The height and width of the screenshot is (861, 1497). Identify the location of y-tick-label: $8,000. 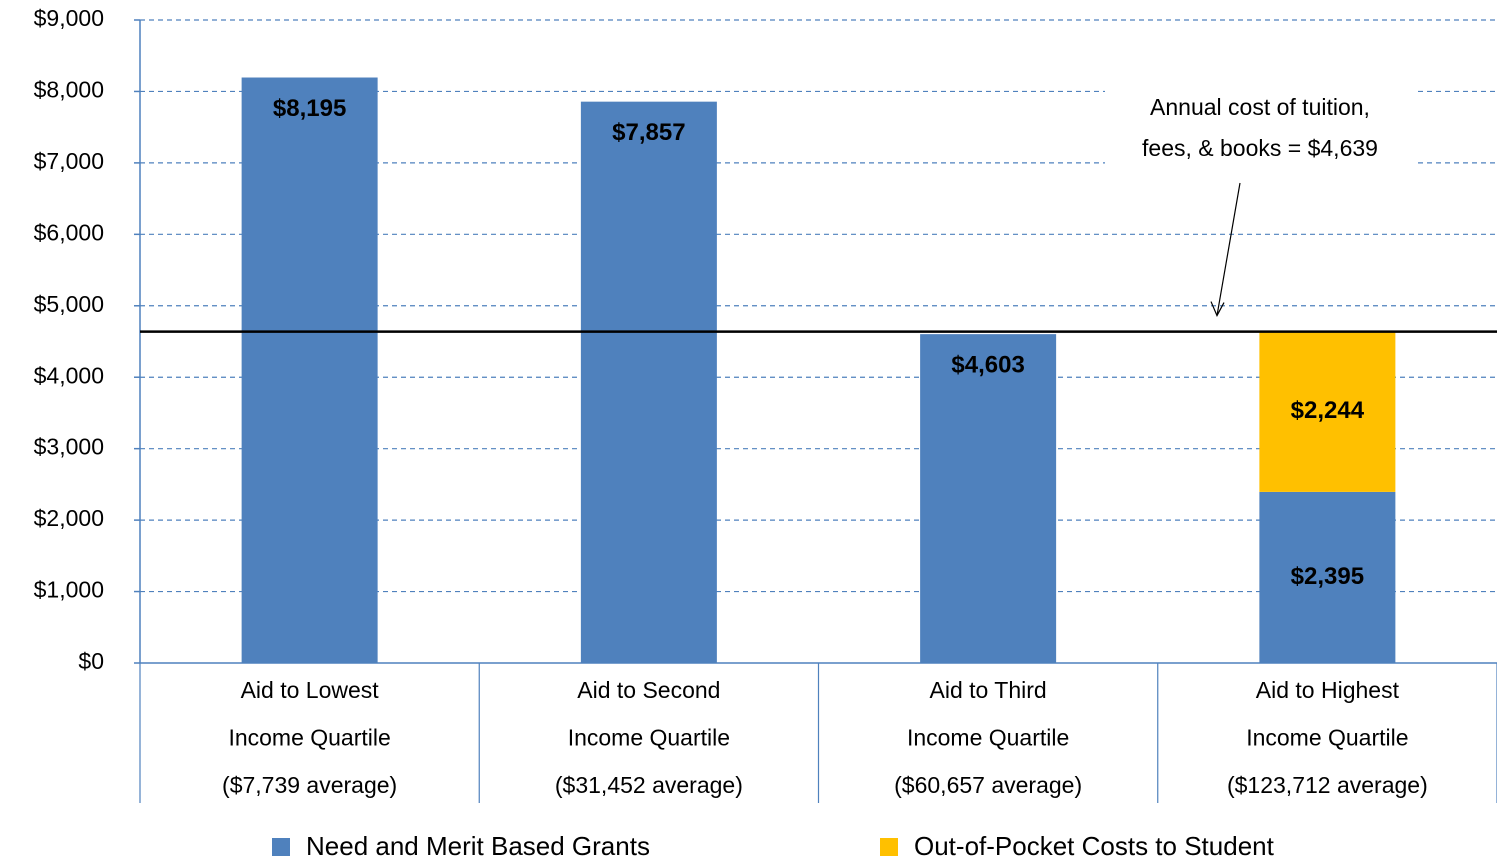
(69, 90).